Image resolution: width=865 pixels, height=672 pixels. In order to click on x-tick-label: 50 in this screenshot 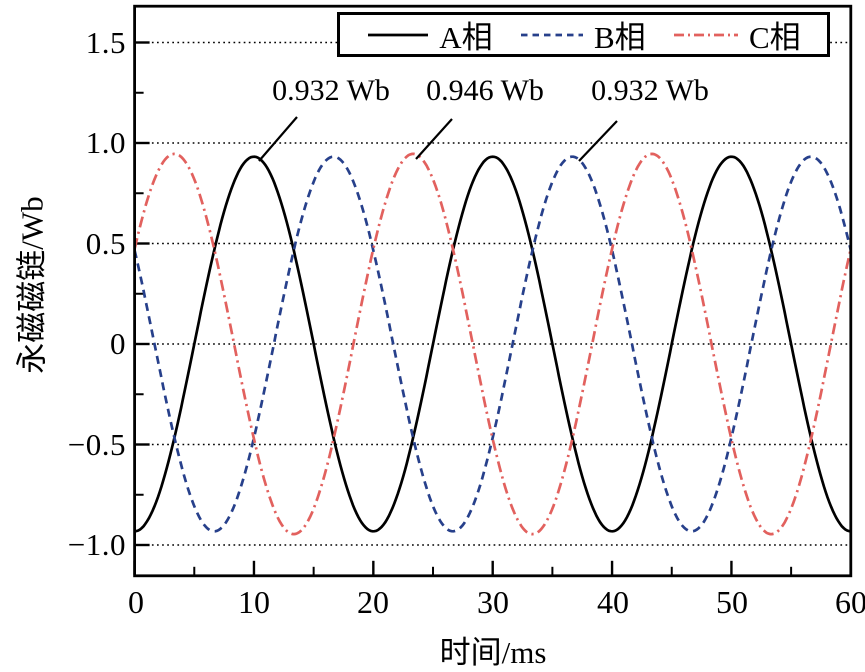, I will do `click(732, 602)`.